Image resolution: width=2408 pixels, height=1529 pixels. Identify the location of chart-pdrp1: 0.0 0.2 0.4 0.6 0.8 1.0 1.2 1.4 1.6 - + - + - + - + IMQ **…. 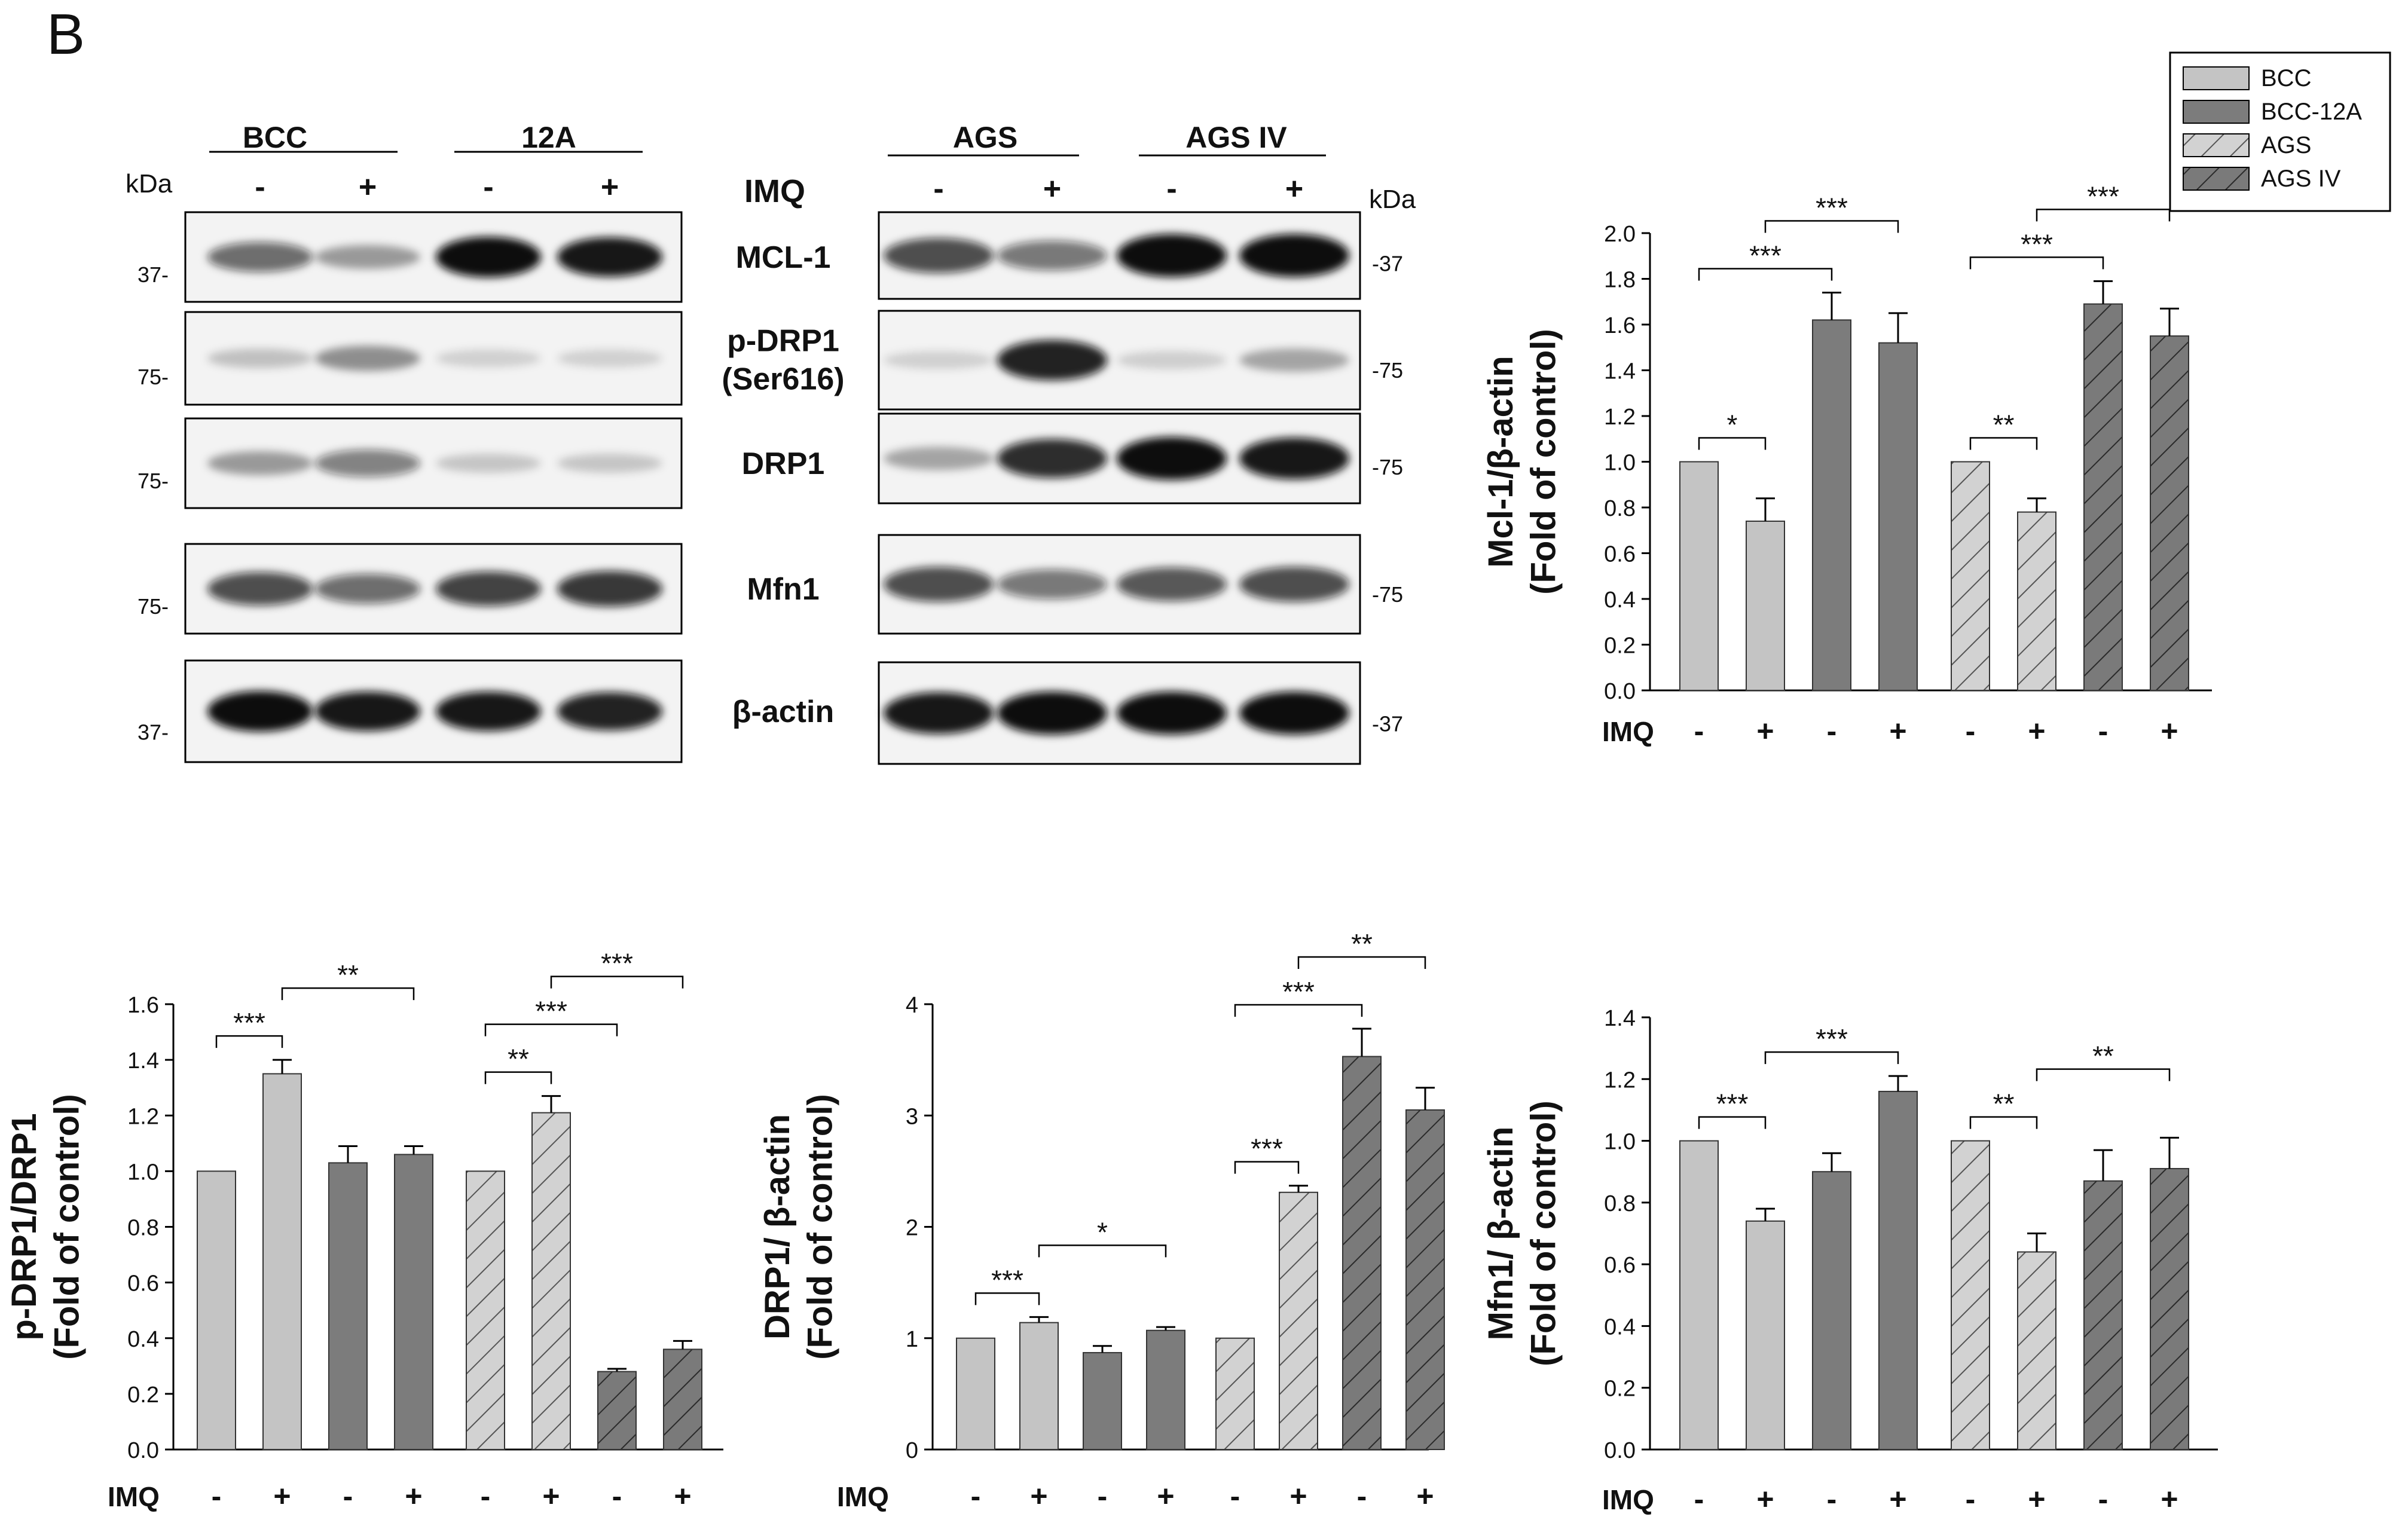
(364, 1230).